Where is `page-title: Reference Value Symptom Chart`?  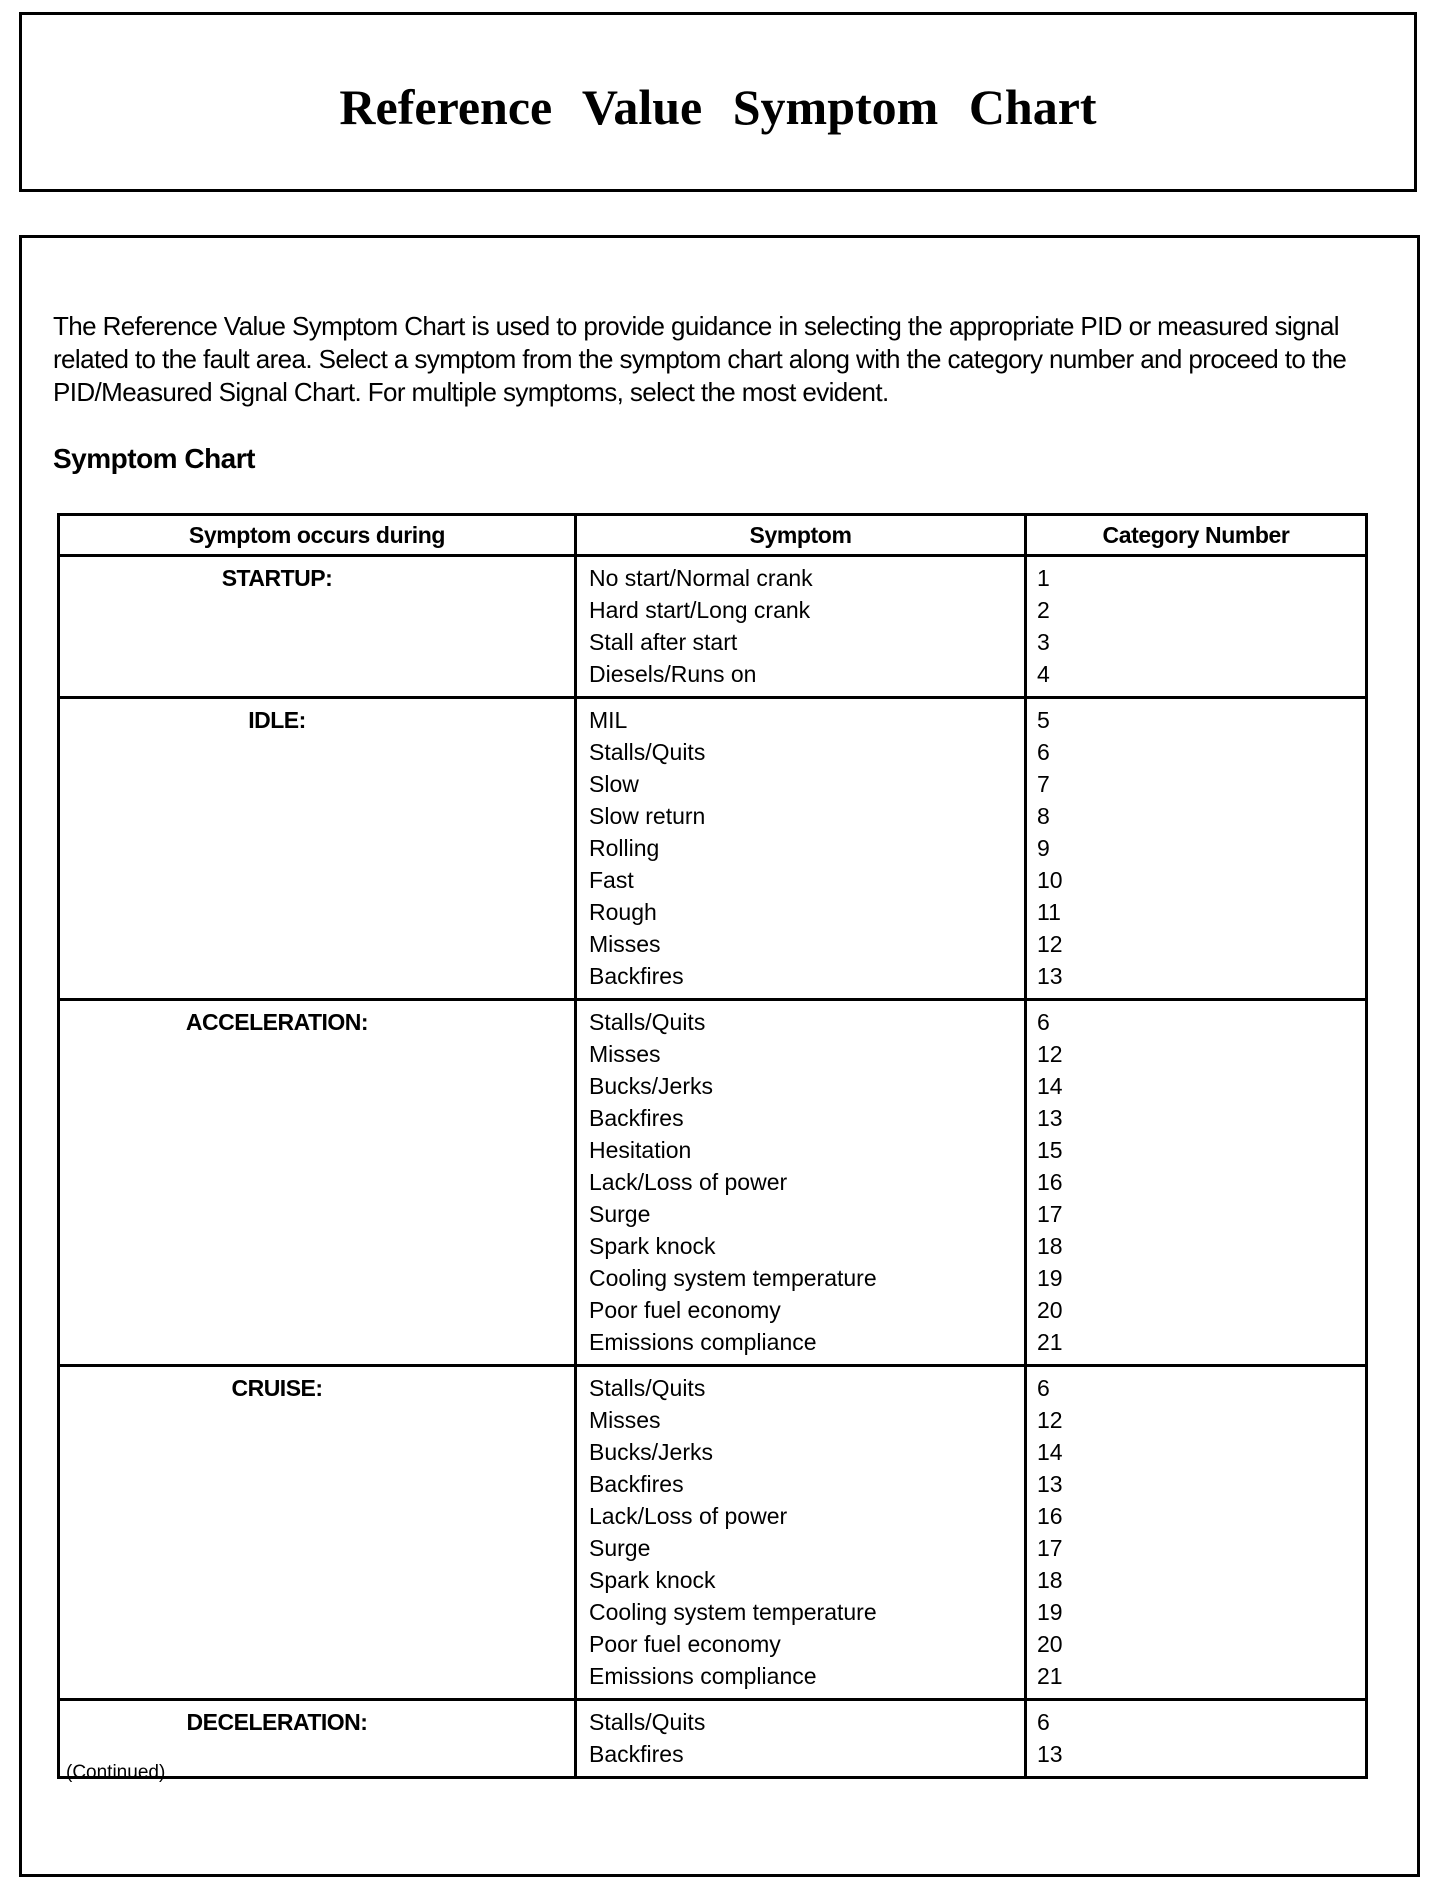
page-title: Reference Value Symptom Chart is located at coordinates (718, 107).